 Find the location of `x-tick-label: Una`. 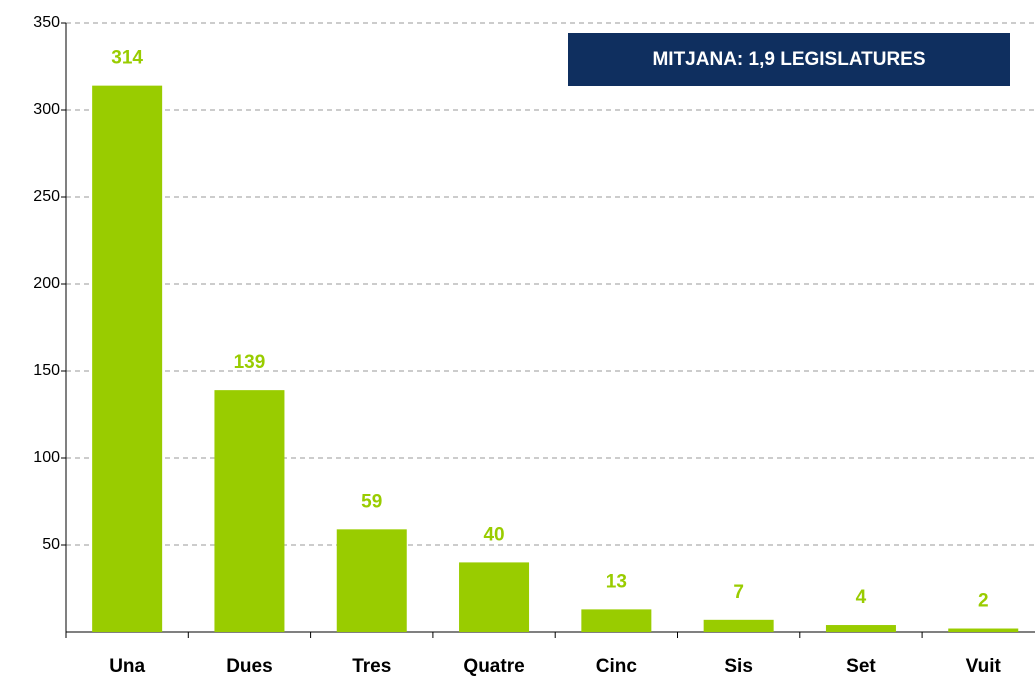

x-tick-label: Una is located at coordinates (127, 666).